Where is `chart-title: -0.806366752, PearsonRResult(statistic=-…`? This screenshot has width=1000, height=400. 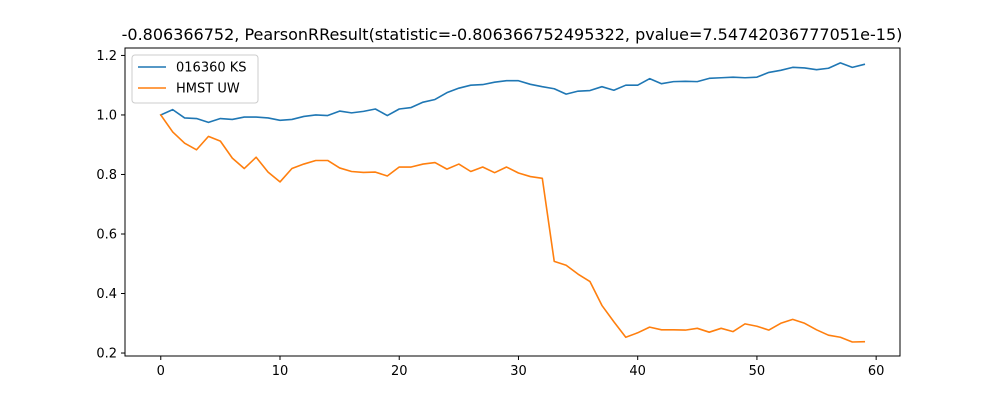 chart-title: -0.806366752, PearsonRResult(statistic=-… is located at coordinates (512, 34).